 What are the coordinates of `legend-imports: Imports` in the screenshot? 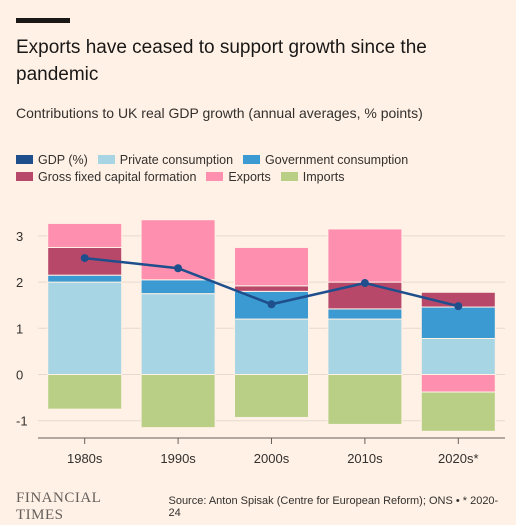 It's located at (312, 176).